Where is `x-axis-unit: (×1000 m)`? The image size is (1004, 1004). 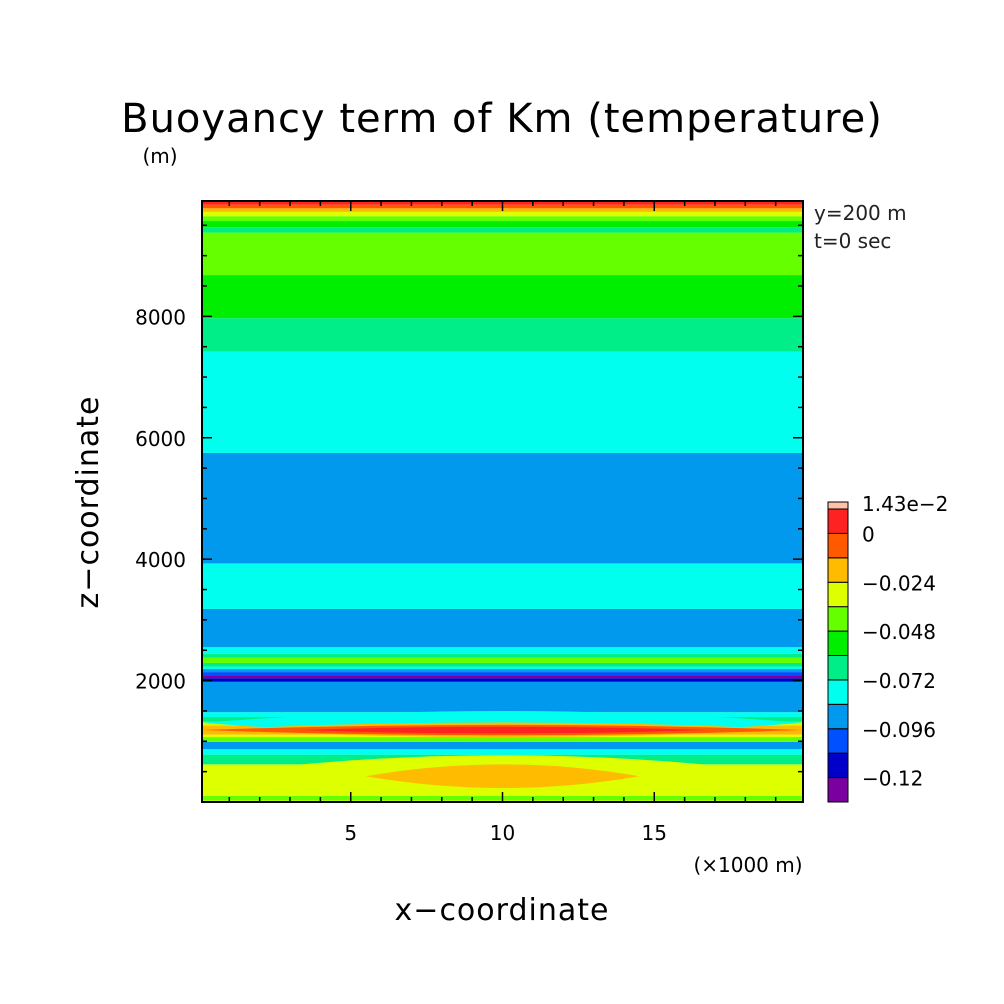
x-axis-unit: (×1000 m) is located at coordinates (747, 865).